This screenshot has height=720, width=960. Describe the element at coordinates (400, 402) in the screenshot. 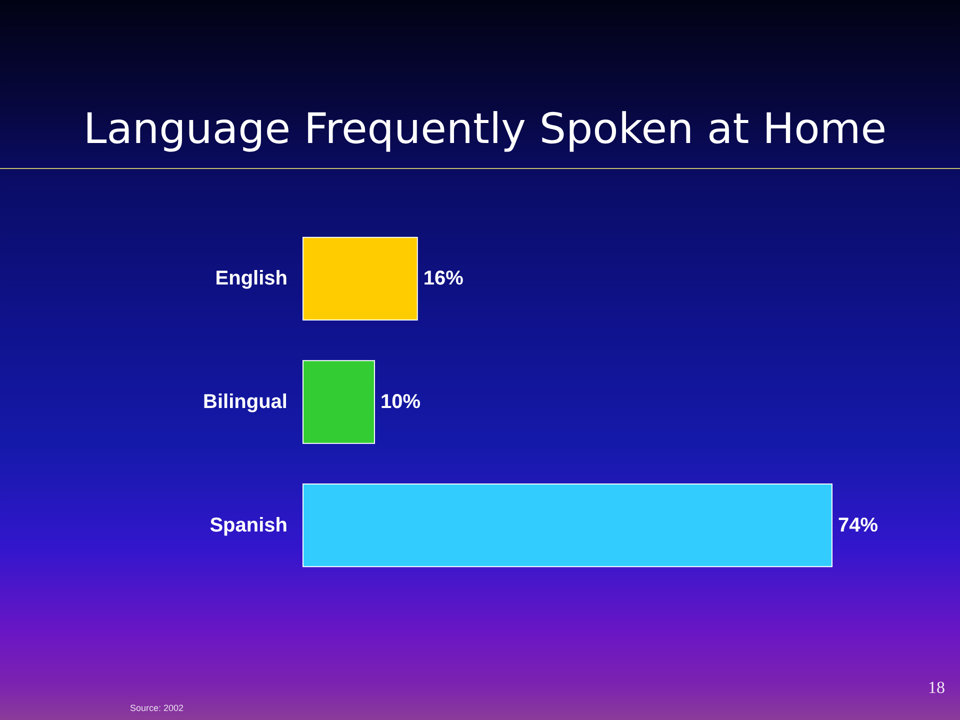

I see `data-label: 10%` at that location.